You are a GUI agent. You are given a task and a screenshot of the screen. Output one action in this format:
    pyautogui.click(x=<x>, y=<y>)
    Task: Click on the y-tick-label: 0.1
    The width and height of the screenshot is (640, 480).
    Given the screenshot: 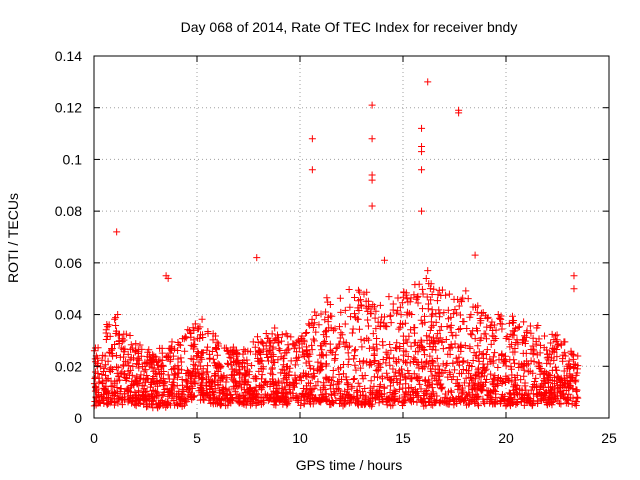 What is the action you would take?
    pyautogui.click(x=73, y=159)
    